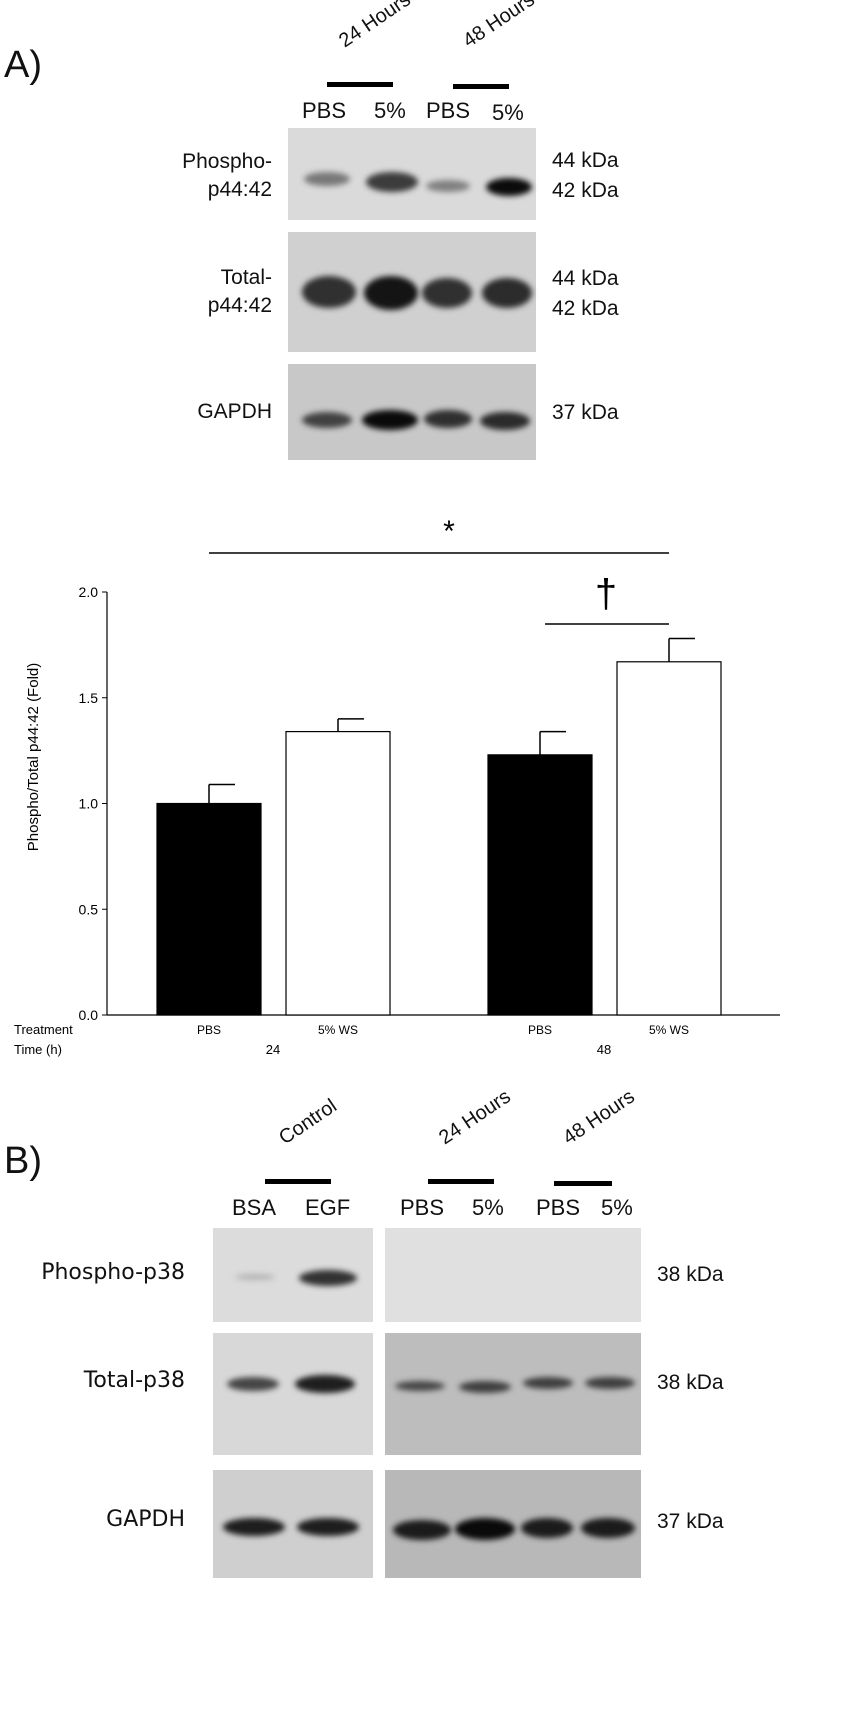 The image size is (845, 1714). I want to click on significance-symbol: †, so click(606, 594).